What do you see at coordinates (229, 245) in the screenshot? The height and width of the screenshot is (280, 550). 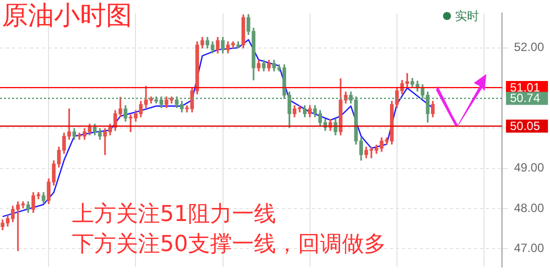 I see `annotation: 下方关注50支撑一线，回调做多` at bounding box center [229, 245].